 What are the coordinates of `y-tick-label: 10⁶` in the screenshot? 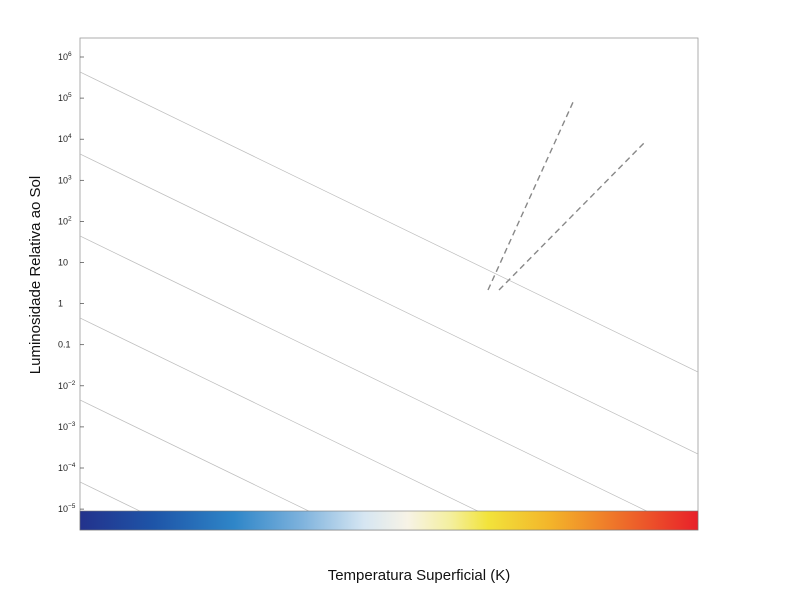 It's located at (65, 56).